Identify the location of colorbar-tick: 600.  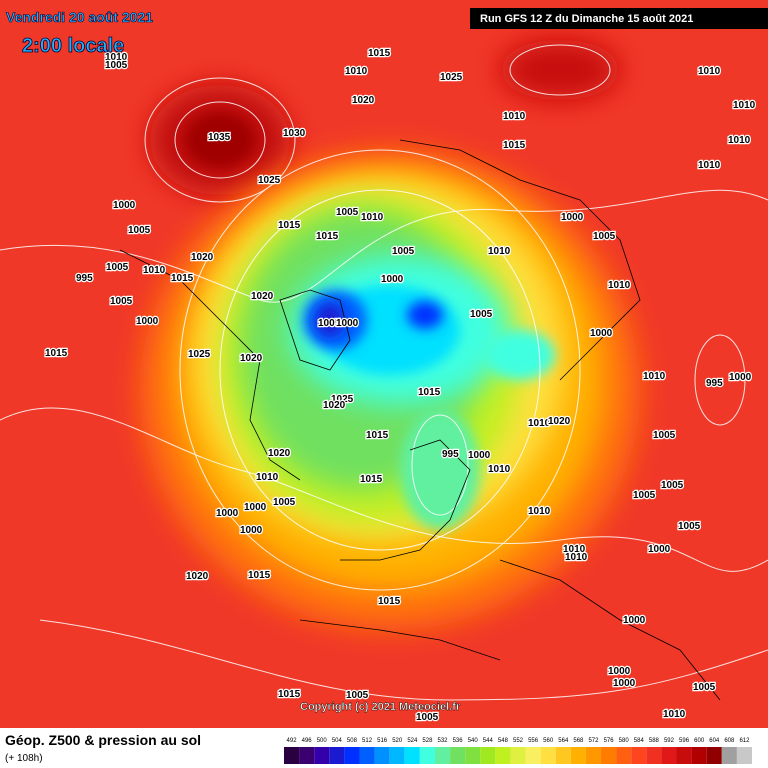
(699, 741).